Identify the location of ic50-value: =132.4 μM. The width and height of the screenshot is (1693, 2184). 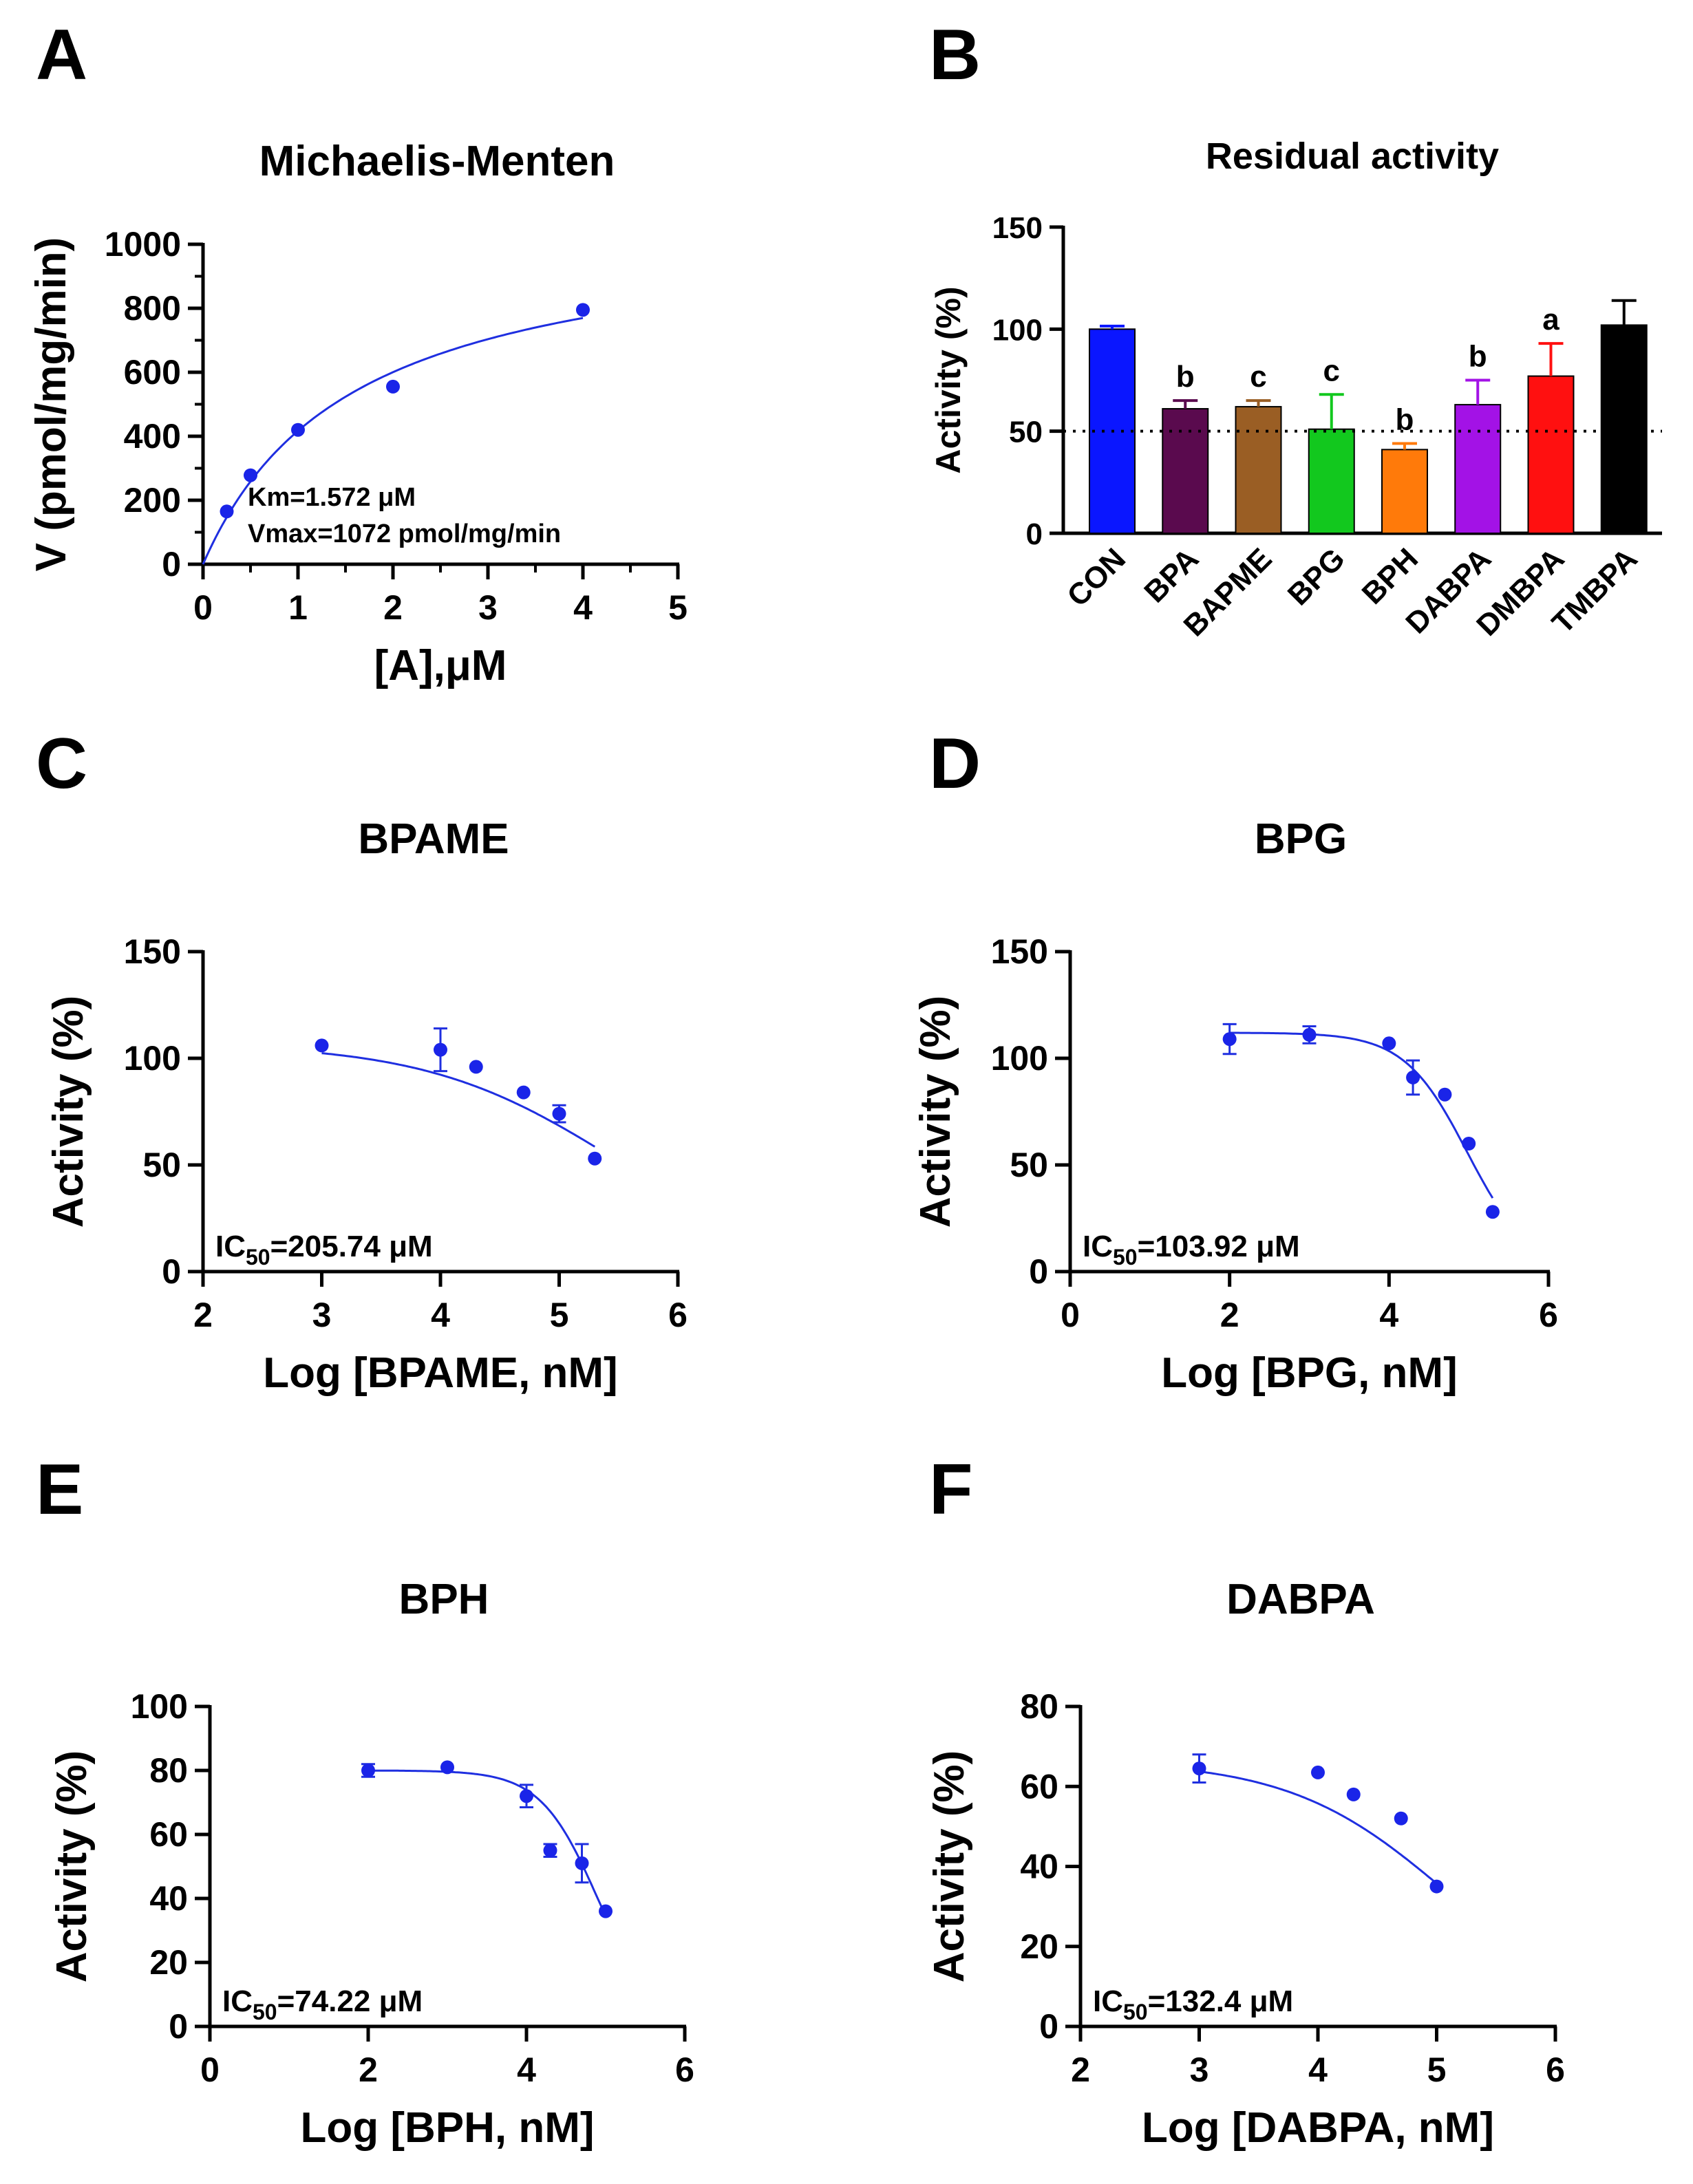
(1221, 2001).